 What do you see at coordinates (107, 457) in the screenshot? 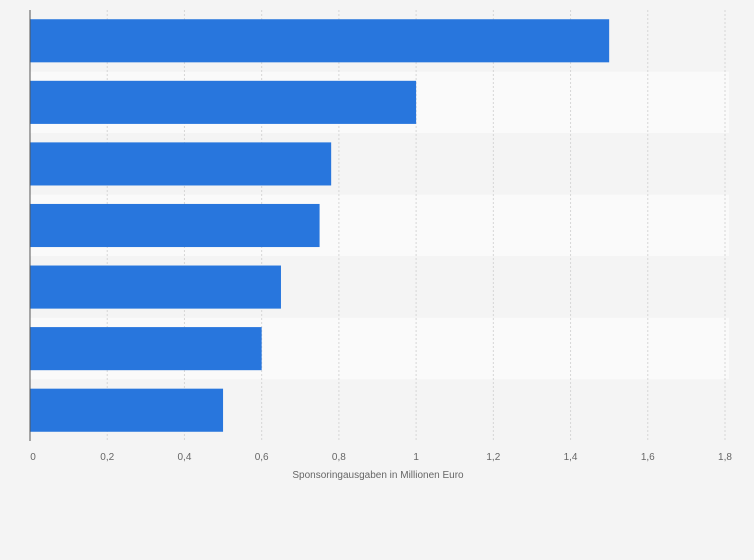
I see `x-tick-label: 0,2` at bounding box center [107, 457].